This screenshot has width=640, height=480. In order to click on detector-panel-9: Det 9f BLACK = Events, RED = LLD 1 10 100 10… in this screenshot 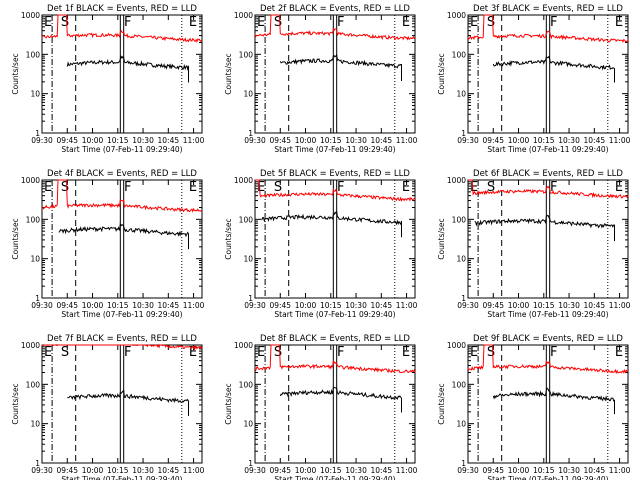, I will do `click(534, 407)`.